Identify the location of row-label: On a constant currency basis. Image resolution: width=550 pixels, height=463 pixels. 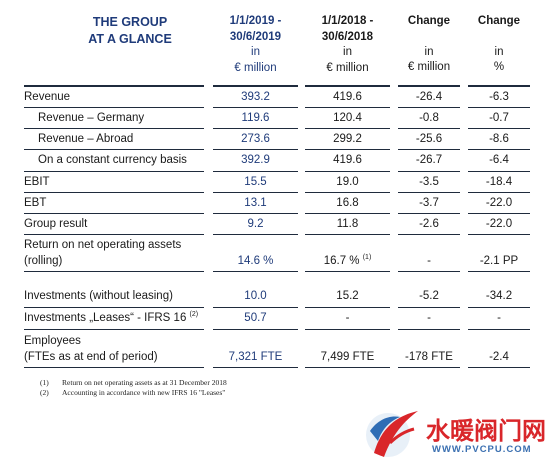
(112, 160).